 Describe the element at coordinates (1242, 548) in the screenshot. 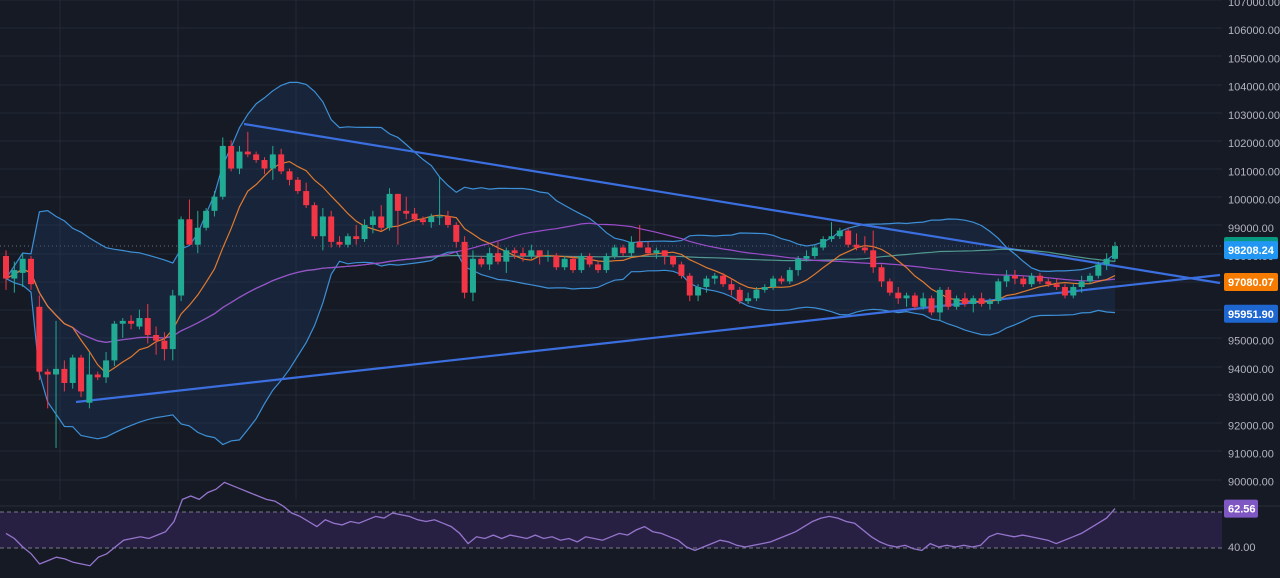

I see `rsi-tick-label: 40.00` at that location.